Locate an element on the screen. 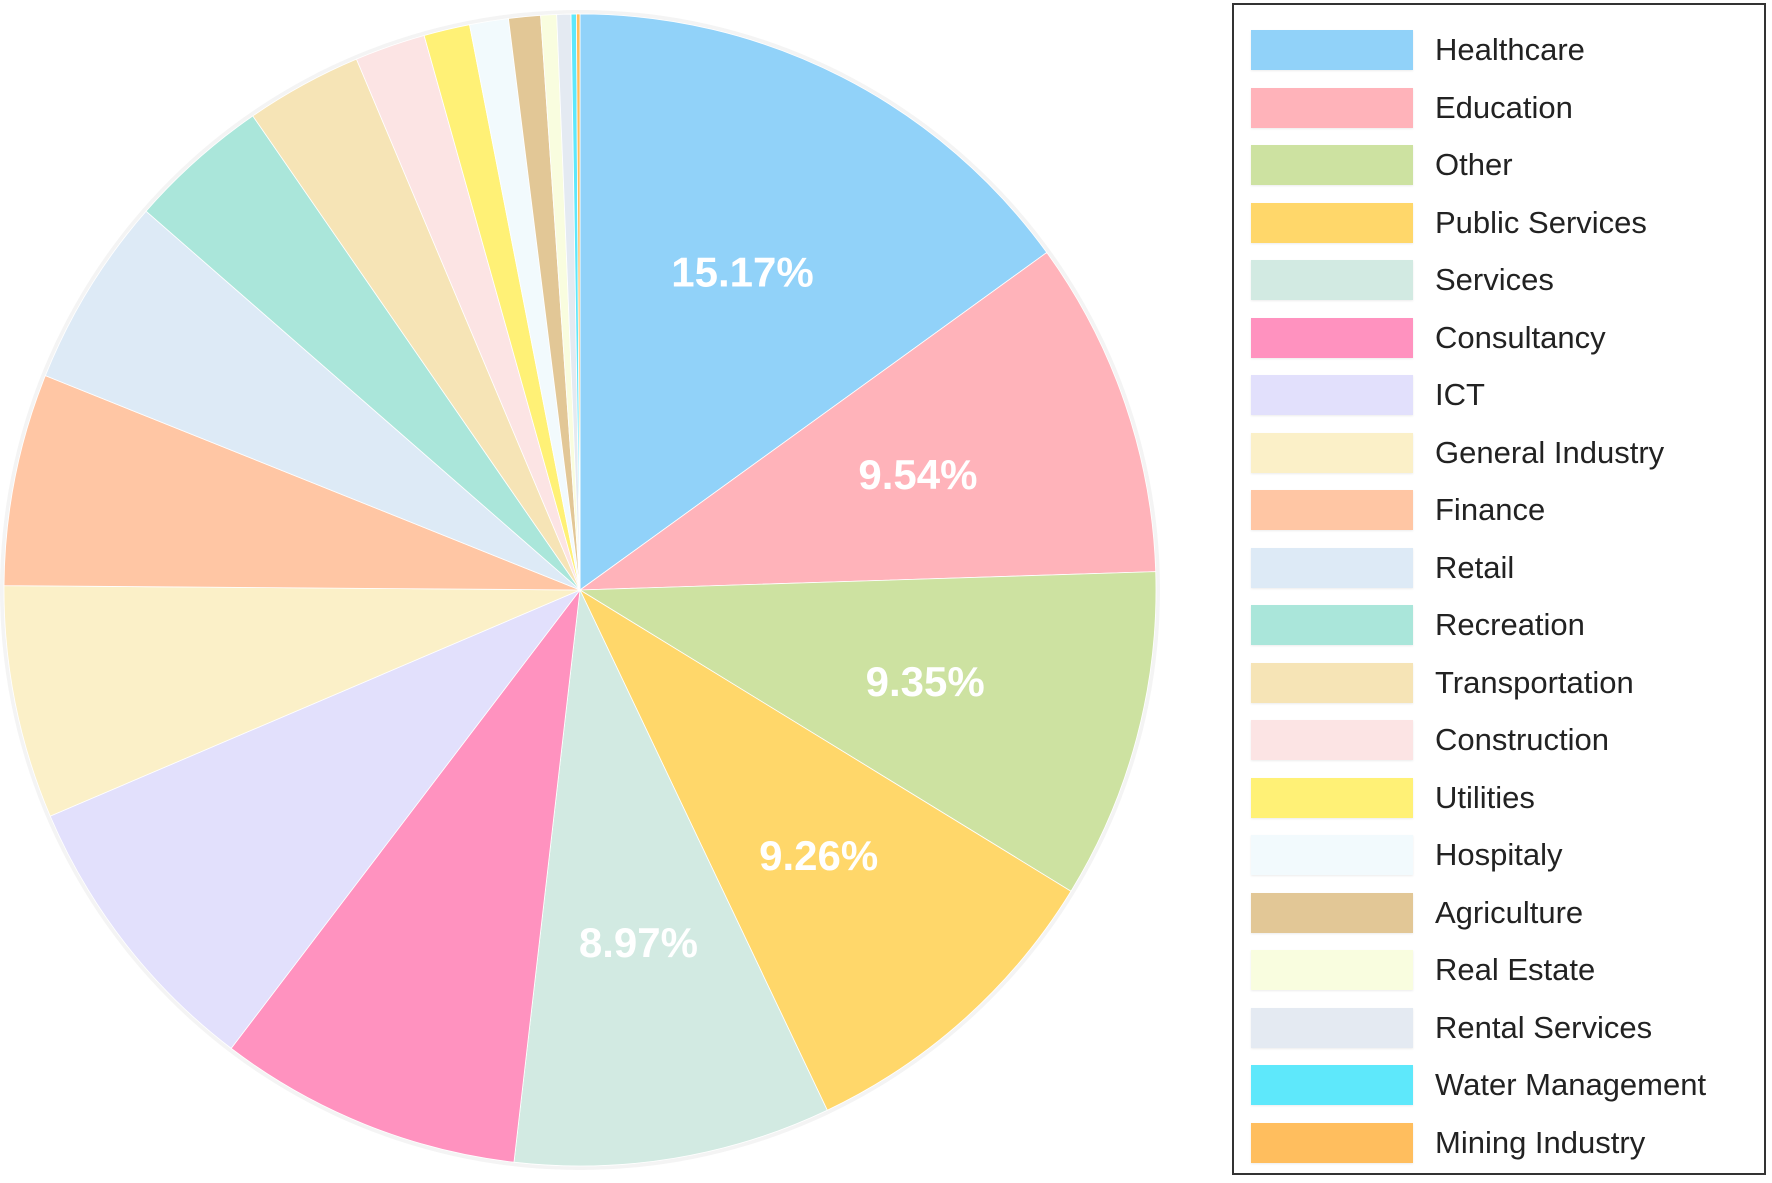 This screenshot has width=1772, height=1183. legend-item: Public Services is located at coordinates (1499, 223).